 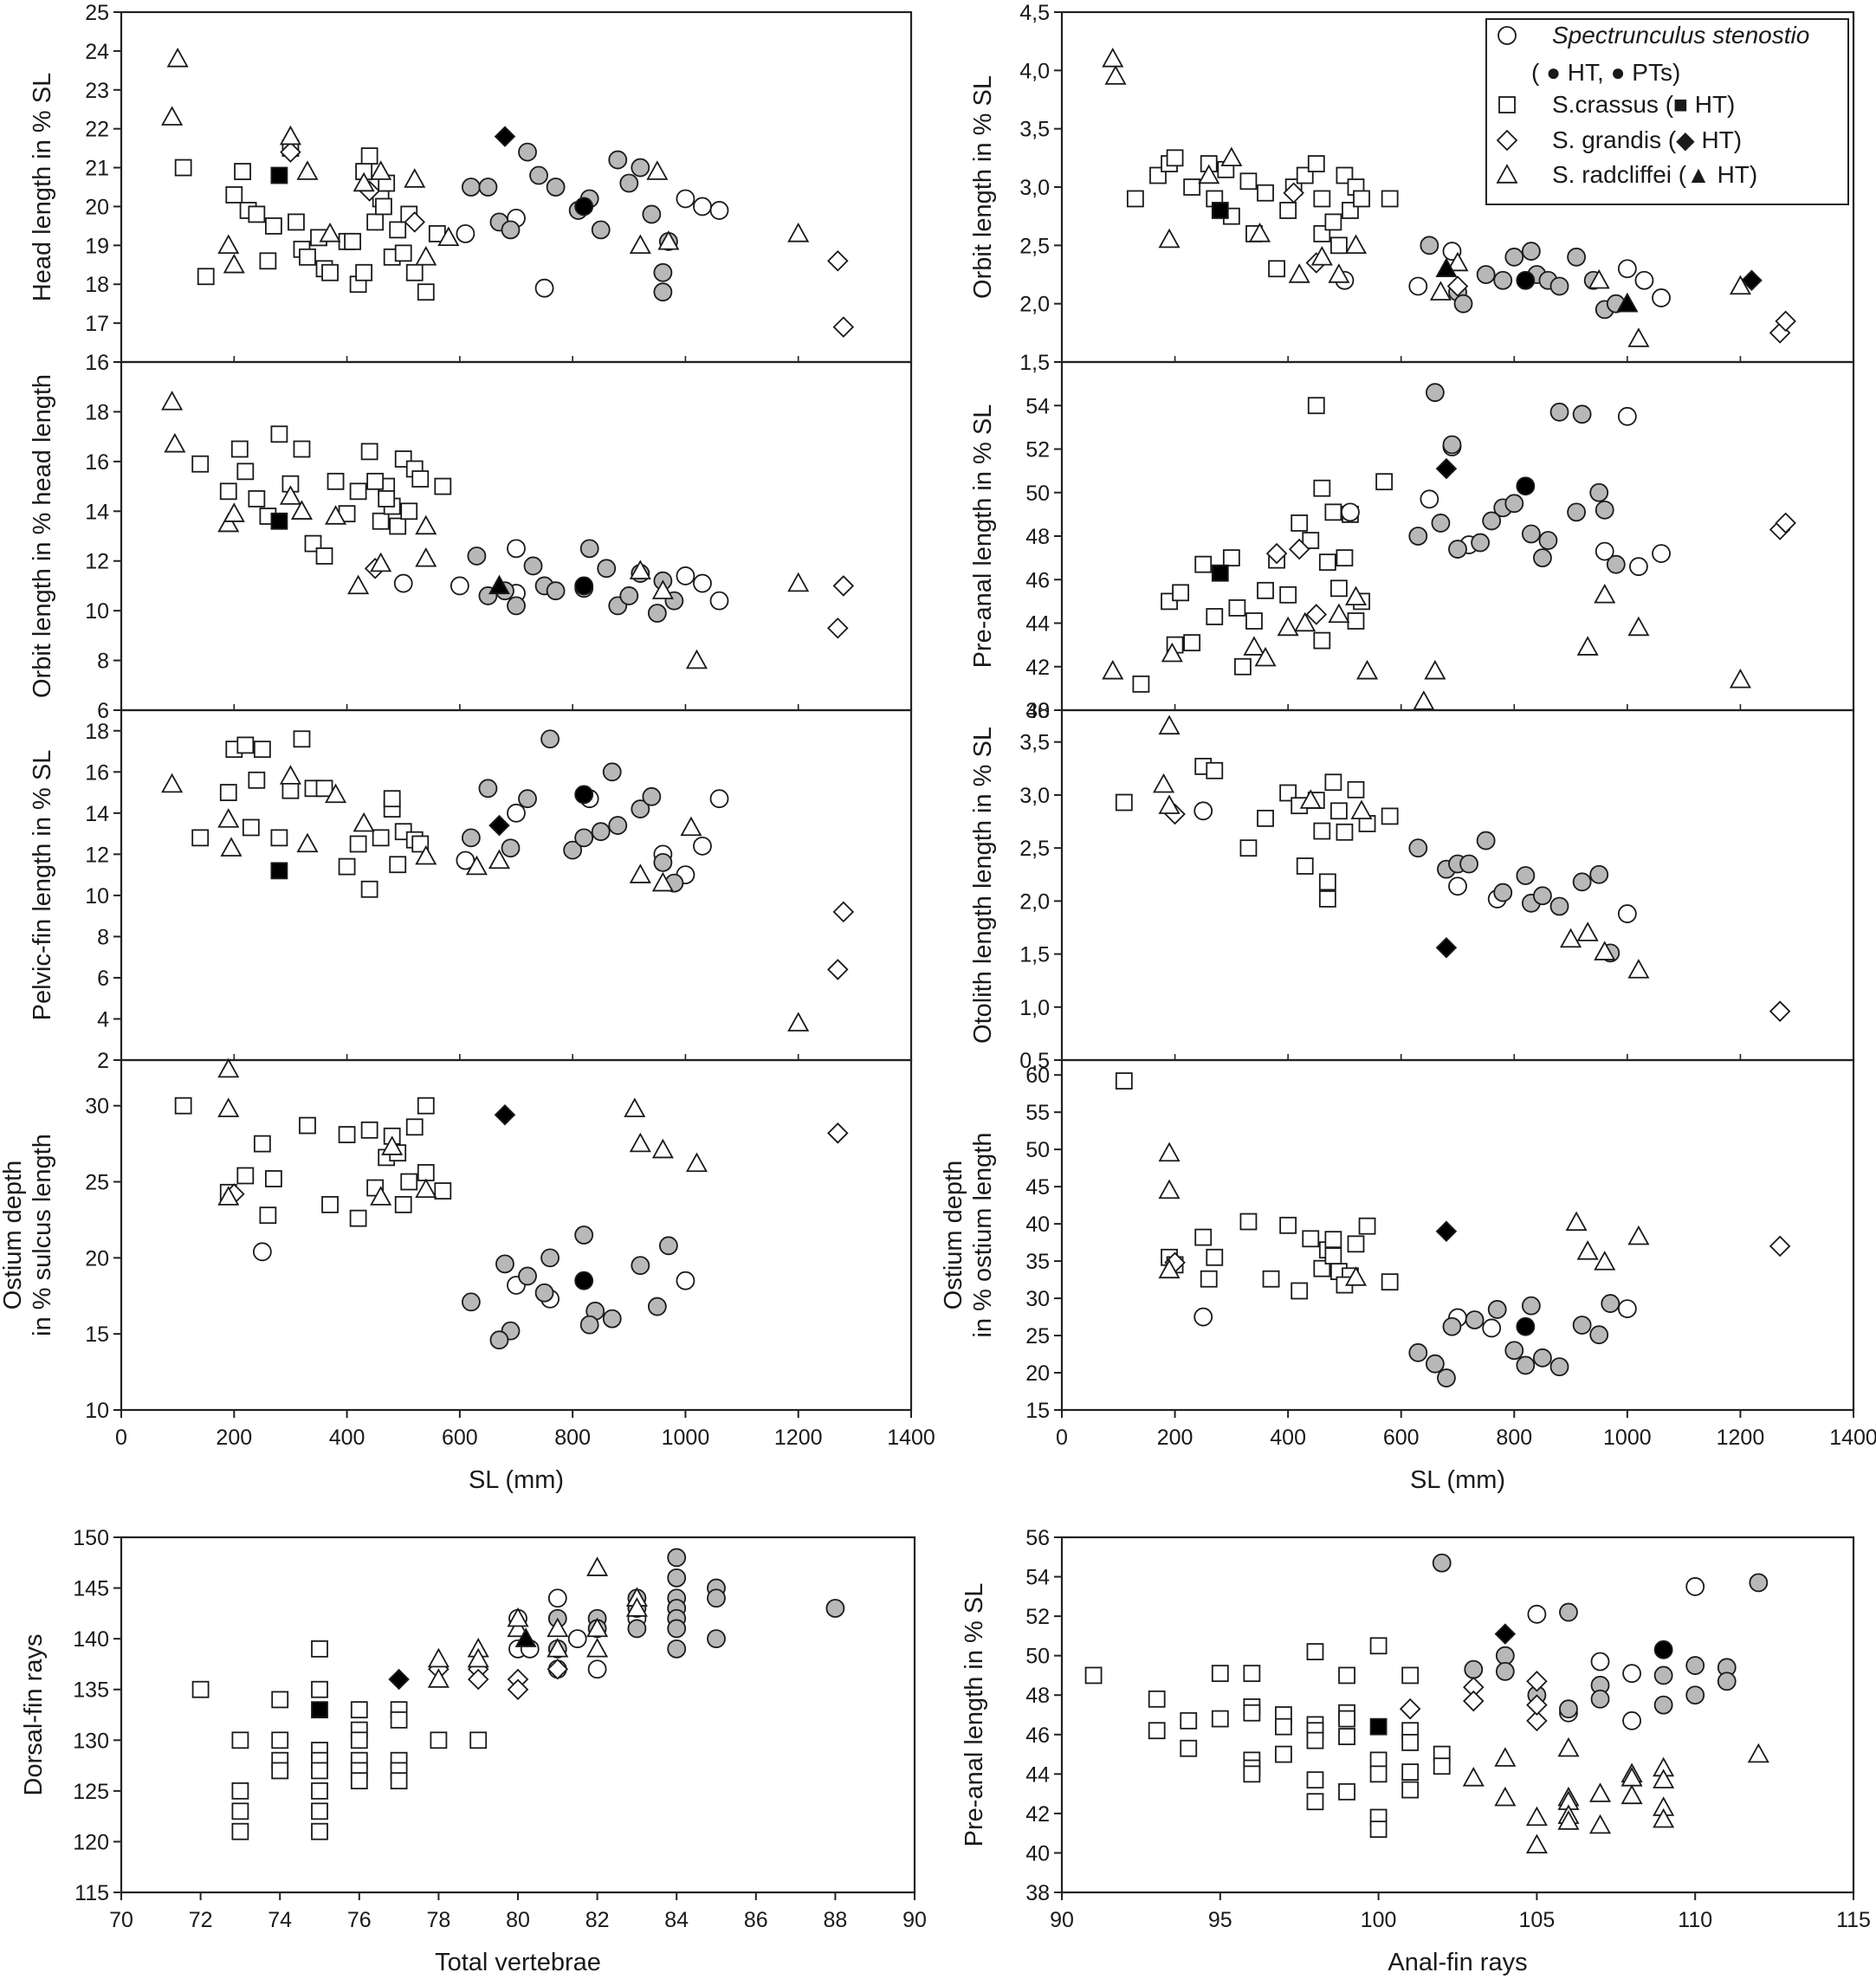 What do you see at coordinates (1537, 1920) in the screenshot?
I see `x-tick-label: 105` at bounding box center [1537, 1920].